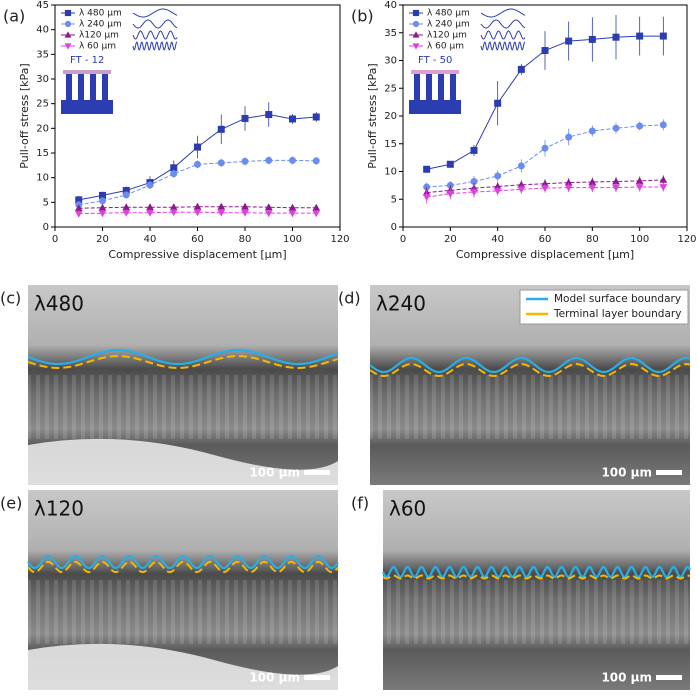  I want to click on y-tick-label: 20, so click(42, 128).